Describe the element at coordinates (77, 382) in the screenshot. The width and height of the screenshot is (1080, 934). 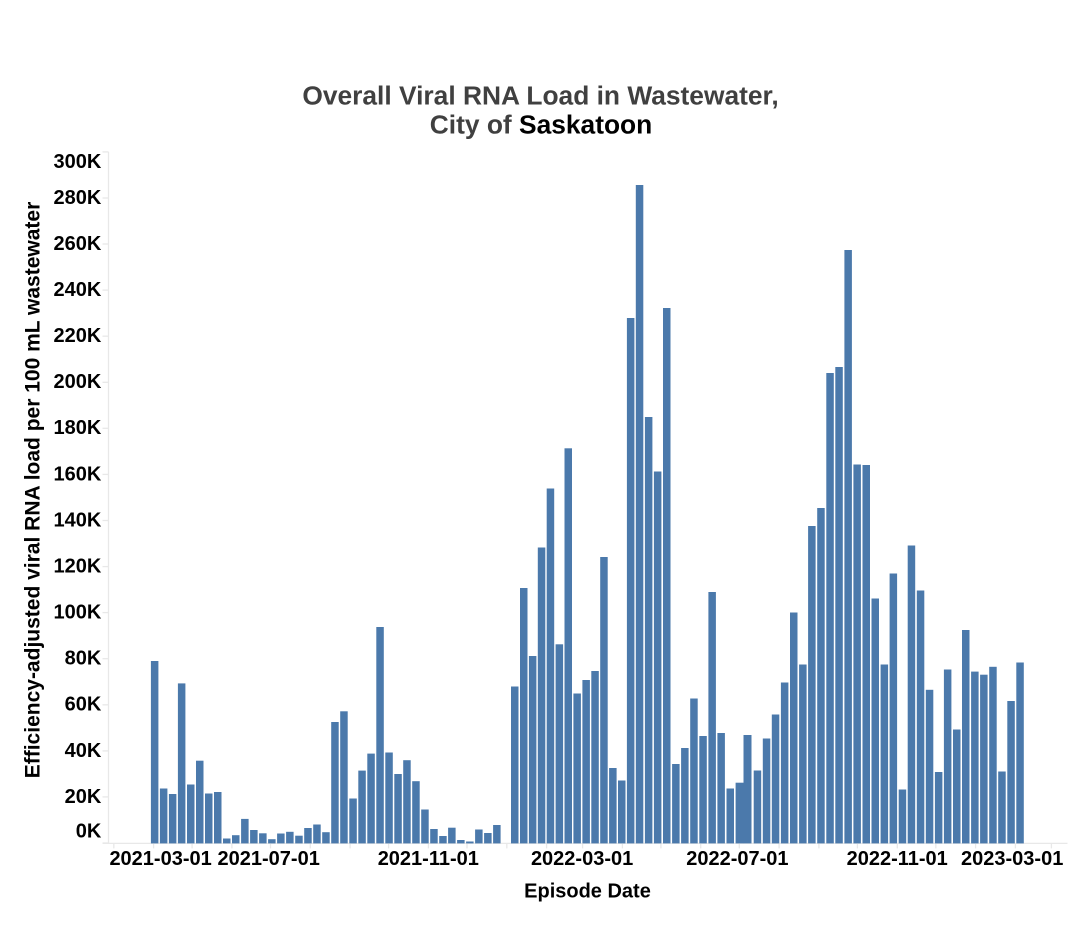
I see `svg-text: 200K` at that location.